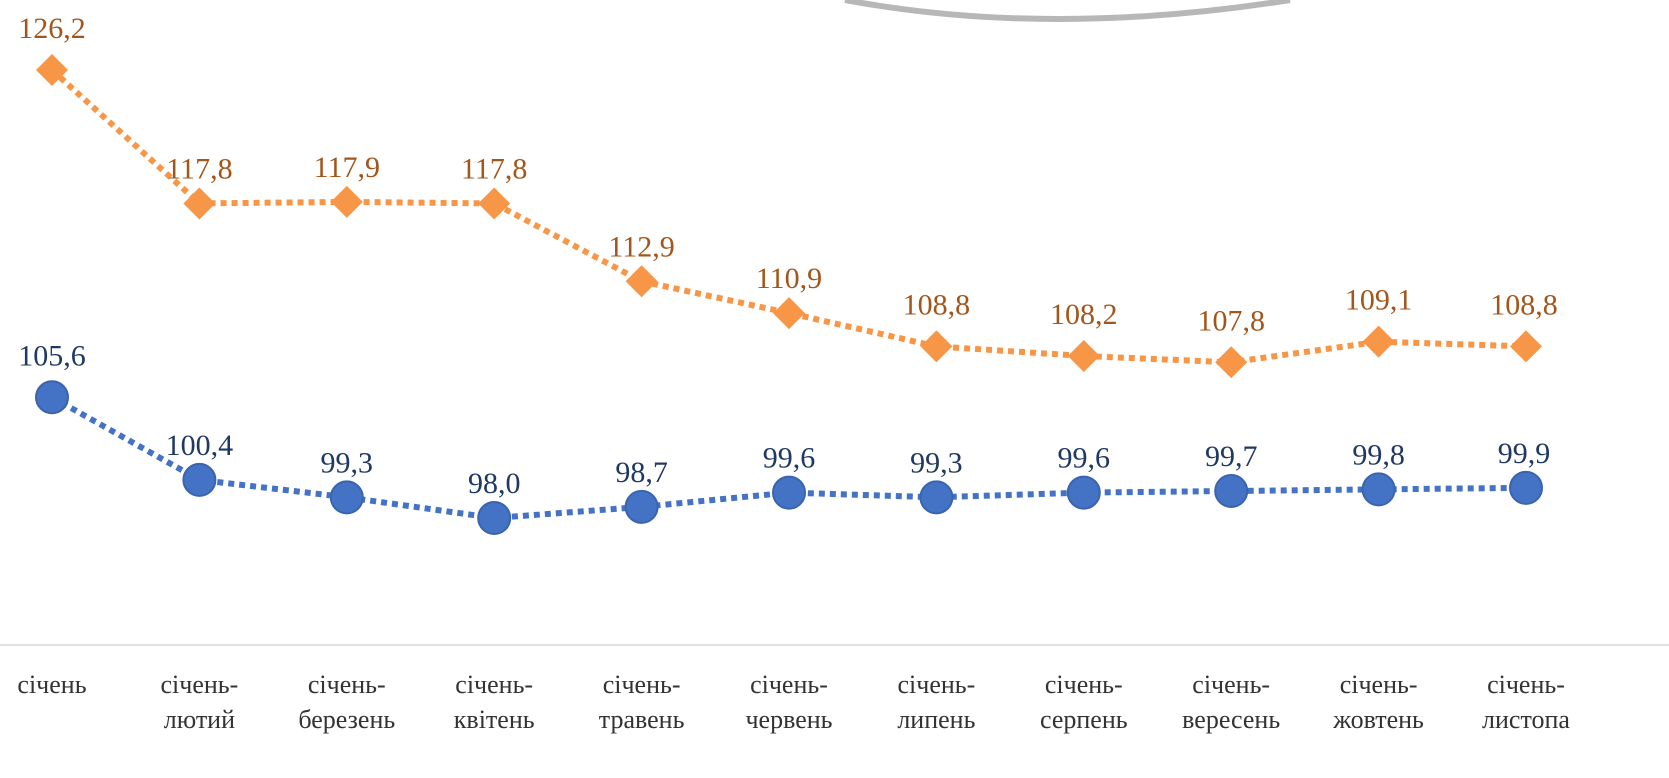 The height and width of the screenshot is (778, 1669). What do you see at coordinates (51, 684) in the screenshot?
I see `x-tick-label: січень` at bounding box center [51, 684].